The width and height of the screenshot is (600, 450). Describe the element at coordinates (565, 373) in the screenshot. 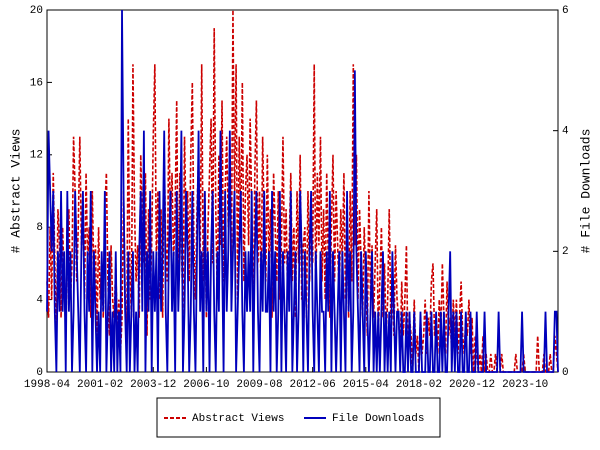

I see `y2-tick-label: 0` at that location.